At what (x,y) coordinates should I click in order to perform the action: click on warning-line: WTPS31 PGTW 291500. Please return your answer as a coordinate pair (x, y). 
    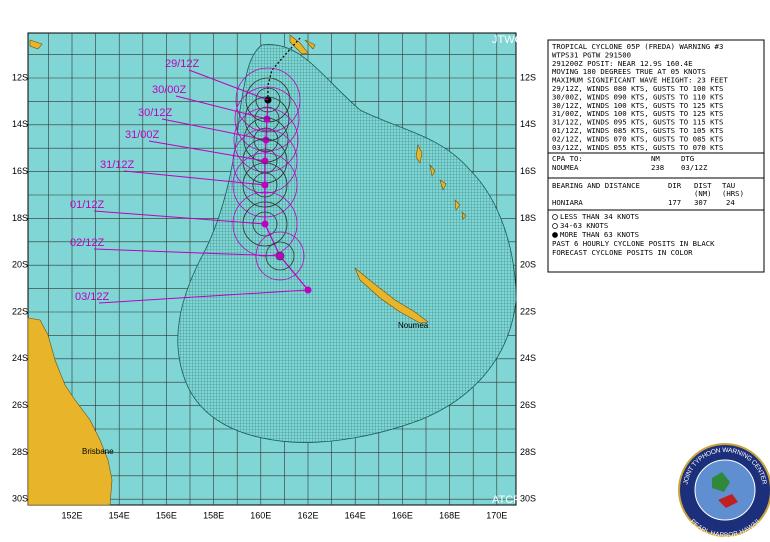
    Looking at the image, I should click on (591, 54).